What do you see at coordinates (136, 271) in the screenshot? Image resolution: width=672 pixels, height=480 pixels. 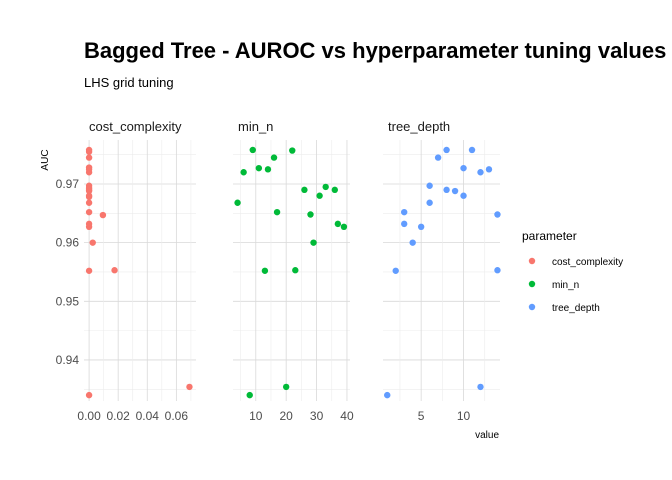 I see `facet-cost-complexity: 0.00 0.02 0.04 0.06 cost_complexity` at bounding box center [136, 271].